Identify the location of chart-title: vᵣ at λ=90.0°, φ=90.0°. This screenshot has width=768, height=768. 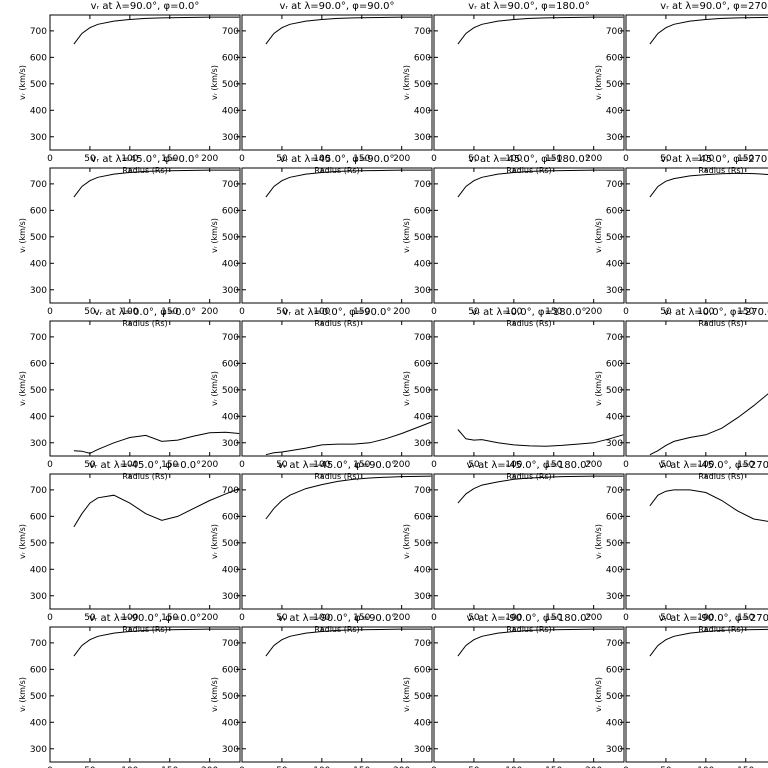
(336, 6).